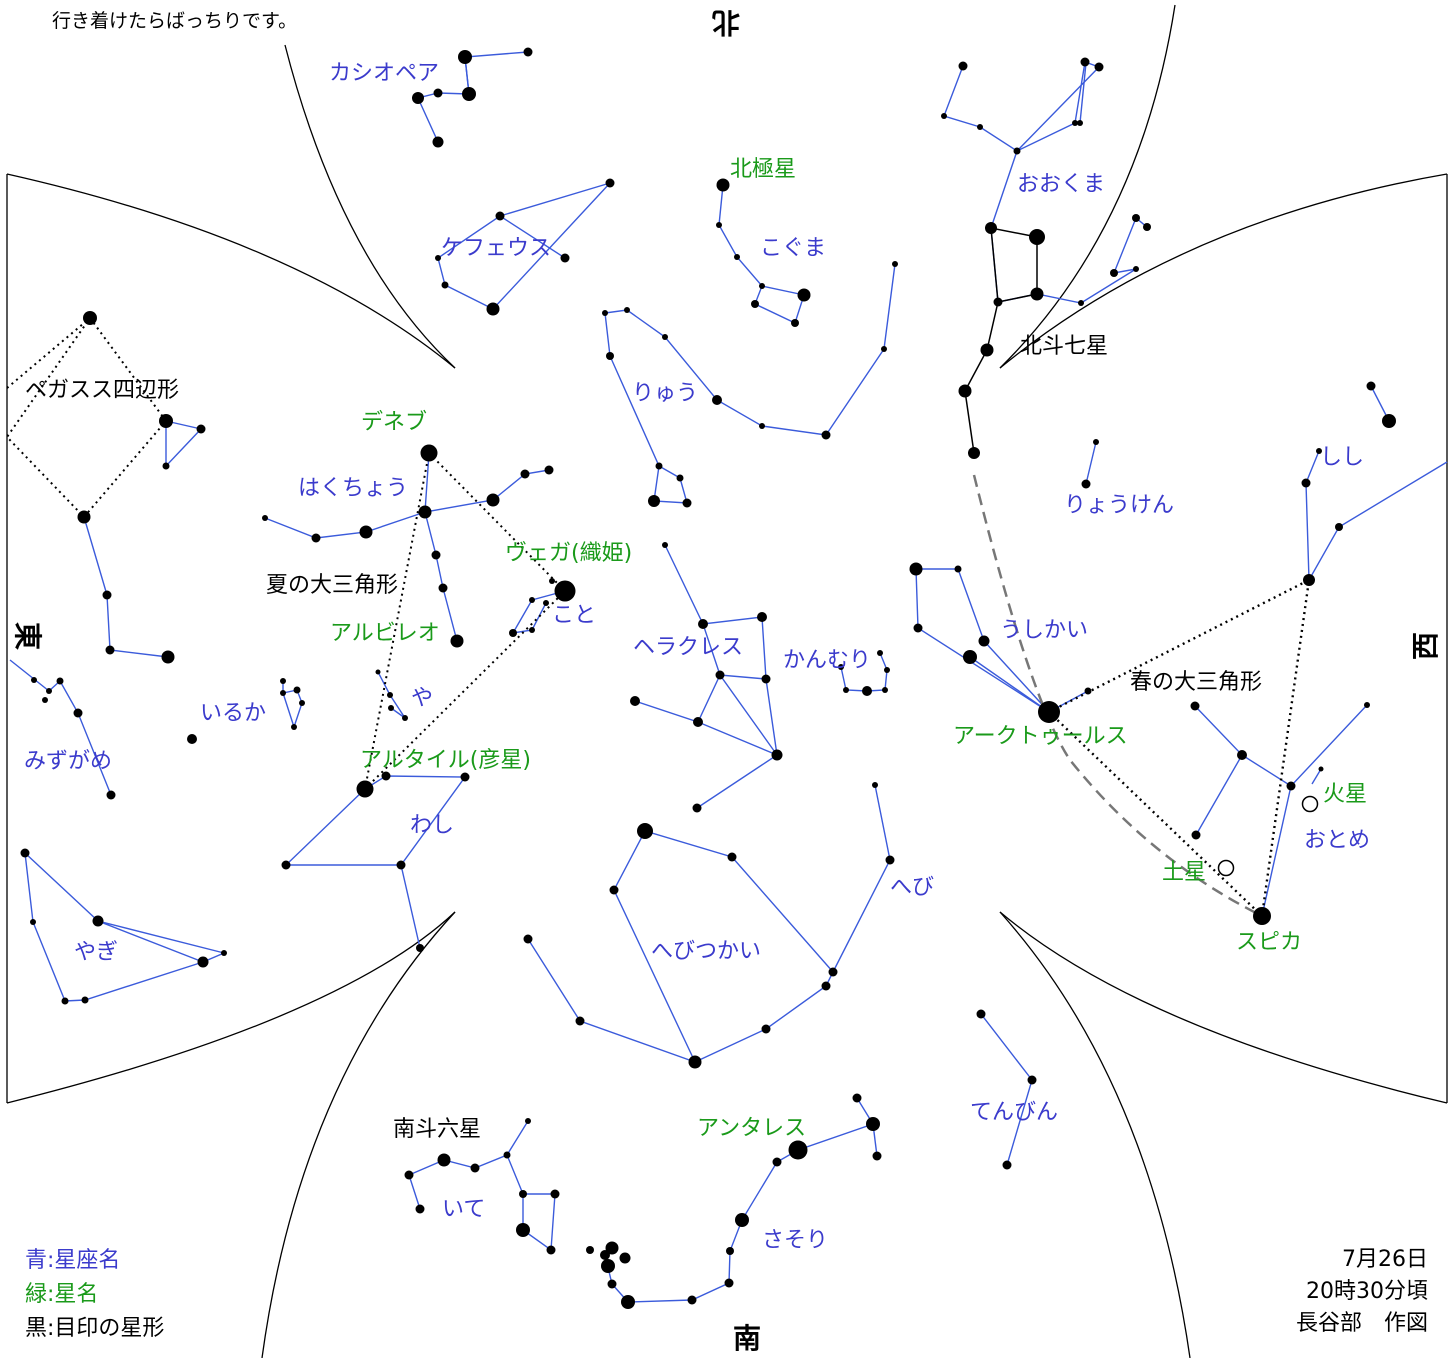  I want to click on direction-east: 東, so click(28, 636).